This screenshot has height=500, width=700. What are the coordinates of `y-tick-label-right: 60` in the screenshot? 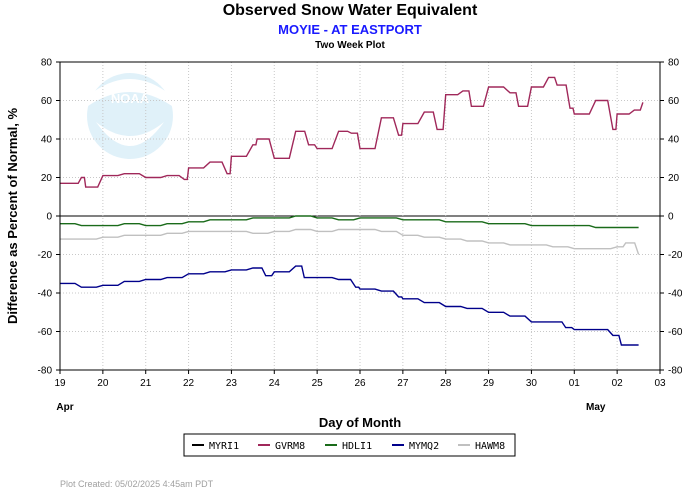 It's located at (674, 101).